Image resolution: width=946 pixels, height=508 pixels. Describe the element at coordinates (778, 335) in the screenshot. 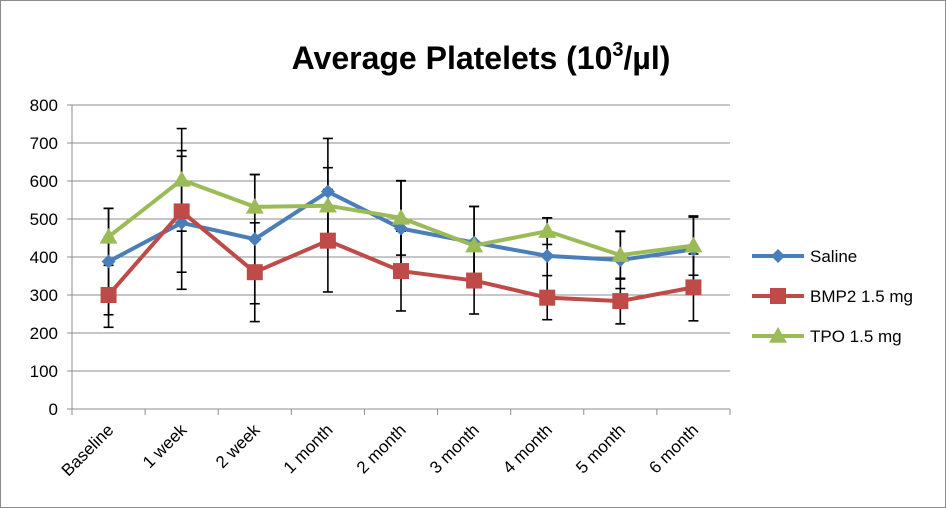

I see `legend-marker-tpo-1-5-mg` at that location.